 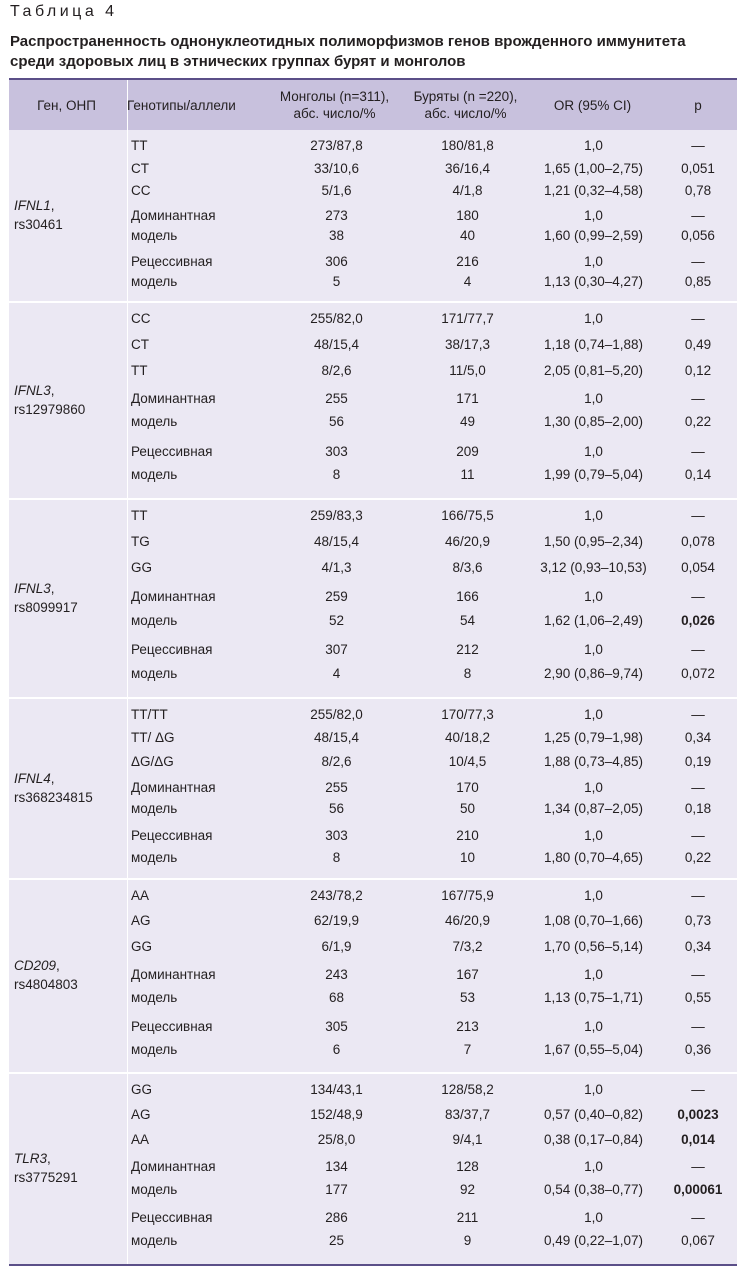 What do you see at coordinates (38, 224) in the screenshot?
I see `snp-id: rs30461` at bounding box center [38, 224].